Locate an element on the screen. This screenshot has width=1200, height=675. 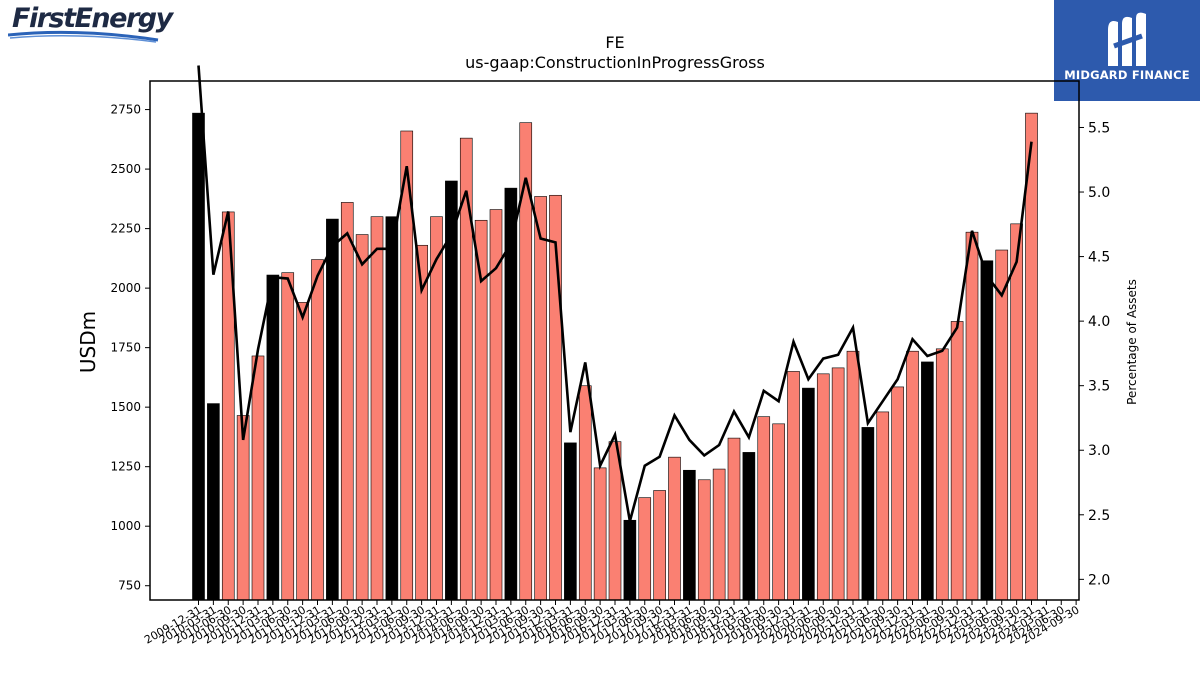
y-tick-label-2000: 2000 is located at coordinates (125, 288).